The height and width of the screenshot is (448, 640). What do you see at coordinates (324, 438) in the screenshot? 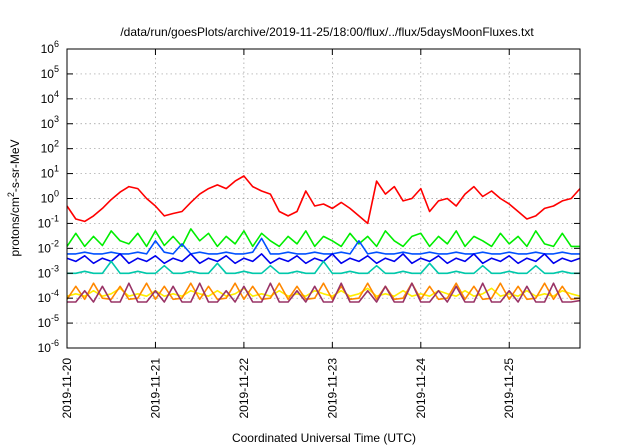
I see `x-axis-label: Coordinated Universal Time (UTC)` at bounding box center [324, 438].